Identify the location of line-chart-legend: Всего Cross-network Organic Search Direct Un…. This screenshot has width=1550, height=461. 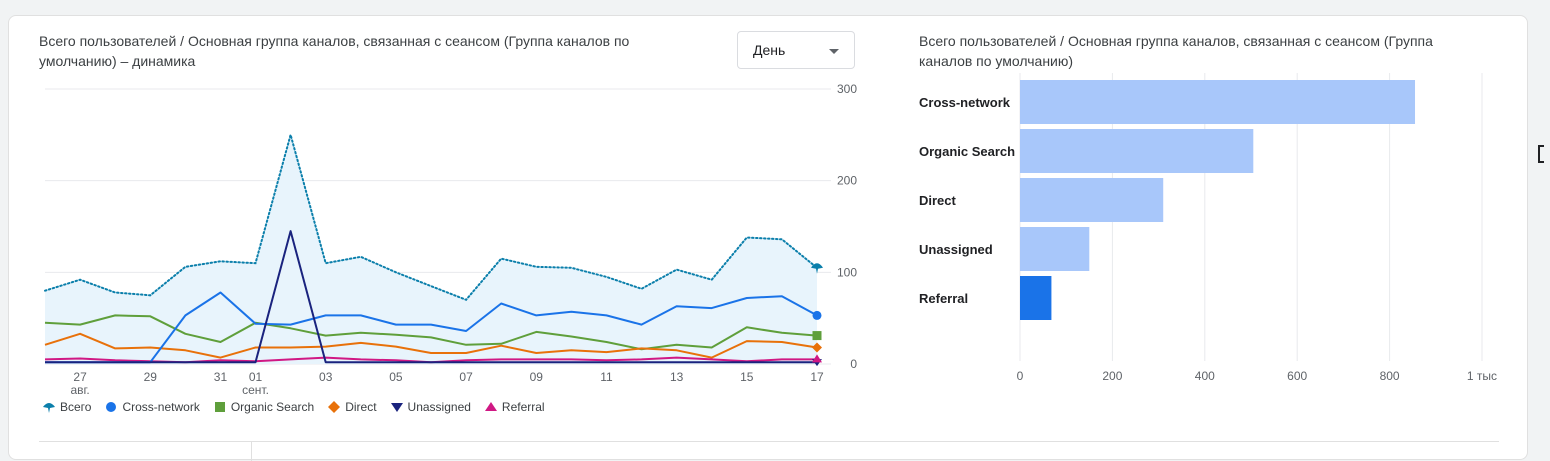
(294, 407).